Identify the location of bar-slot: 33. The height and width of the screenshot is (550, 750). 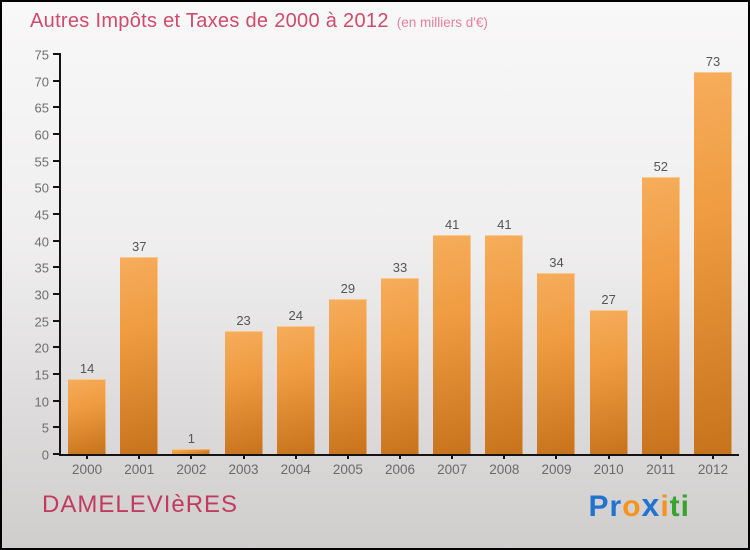
(400, 254).